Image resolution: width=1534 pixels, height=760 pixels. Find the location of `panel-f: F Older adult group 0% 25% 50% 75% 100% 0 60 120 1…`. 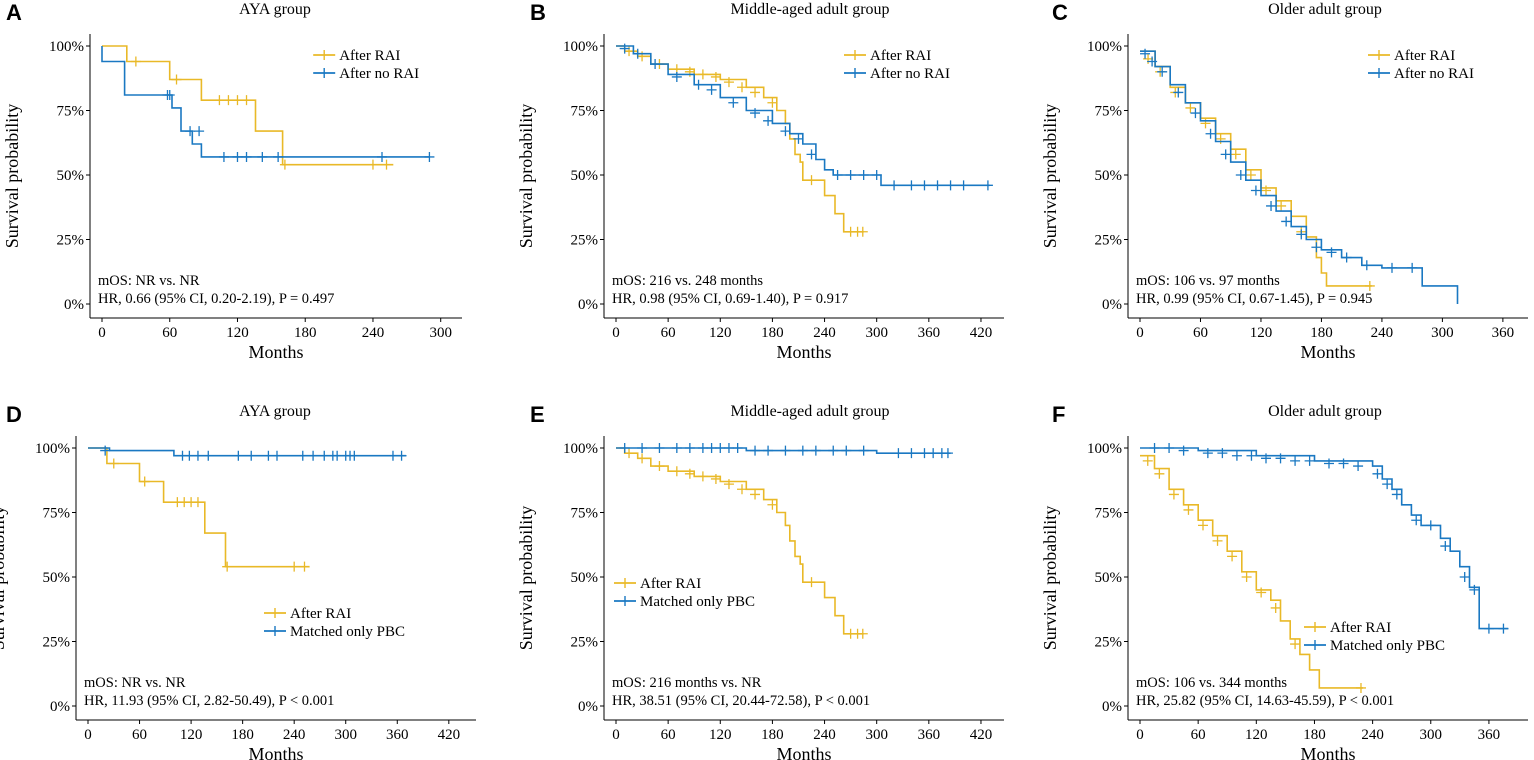

panel-f: F Older adult group 0% 25% 50% 75% 100% 0 60 120 1… is located at coordinates (1284, 581).